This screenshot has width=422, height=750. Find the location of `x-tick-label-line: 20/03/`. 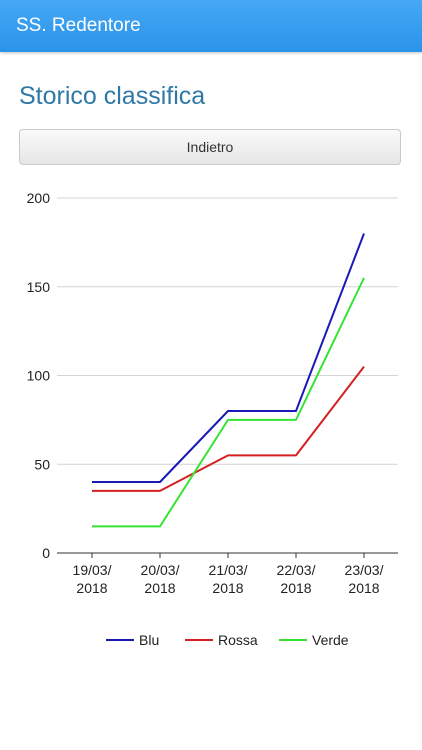

x-tick-label-line: 20/03/ is located at coordinates (160, 570).